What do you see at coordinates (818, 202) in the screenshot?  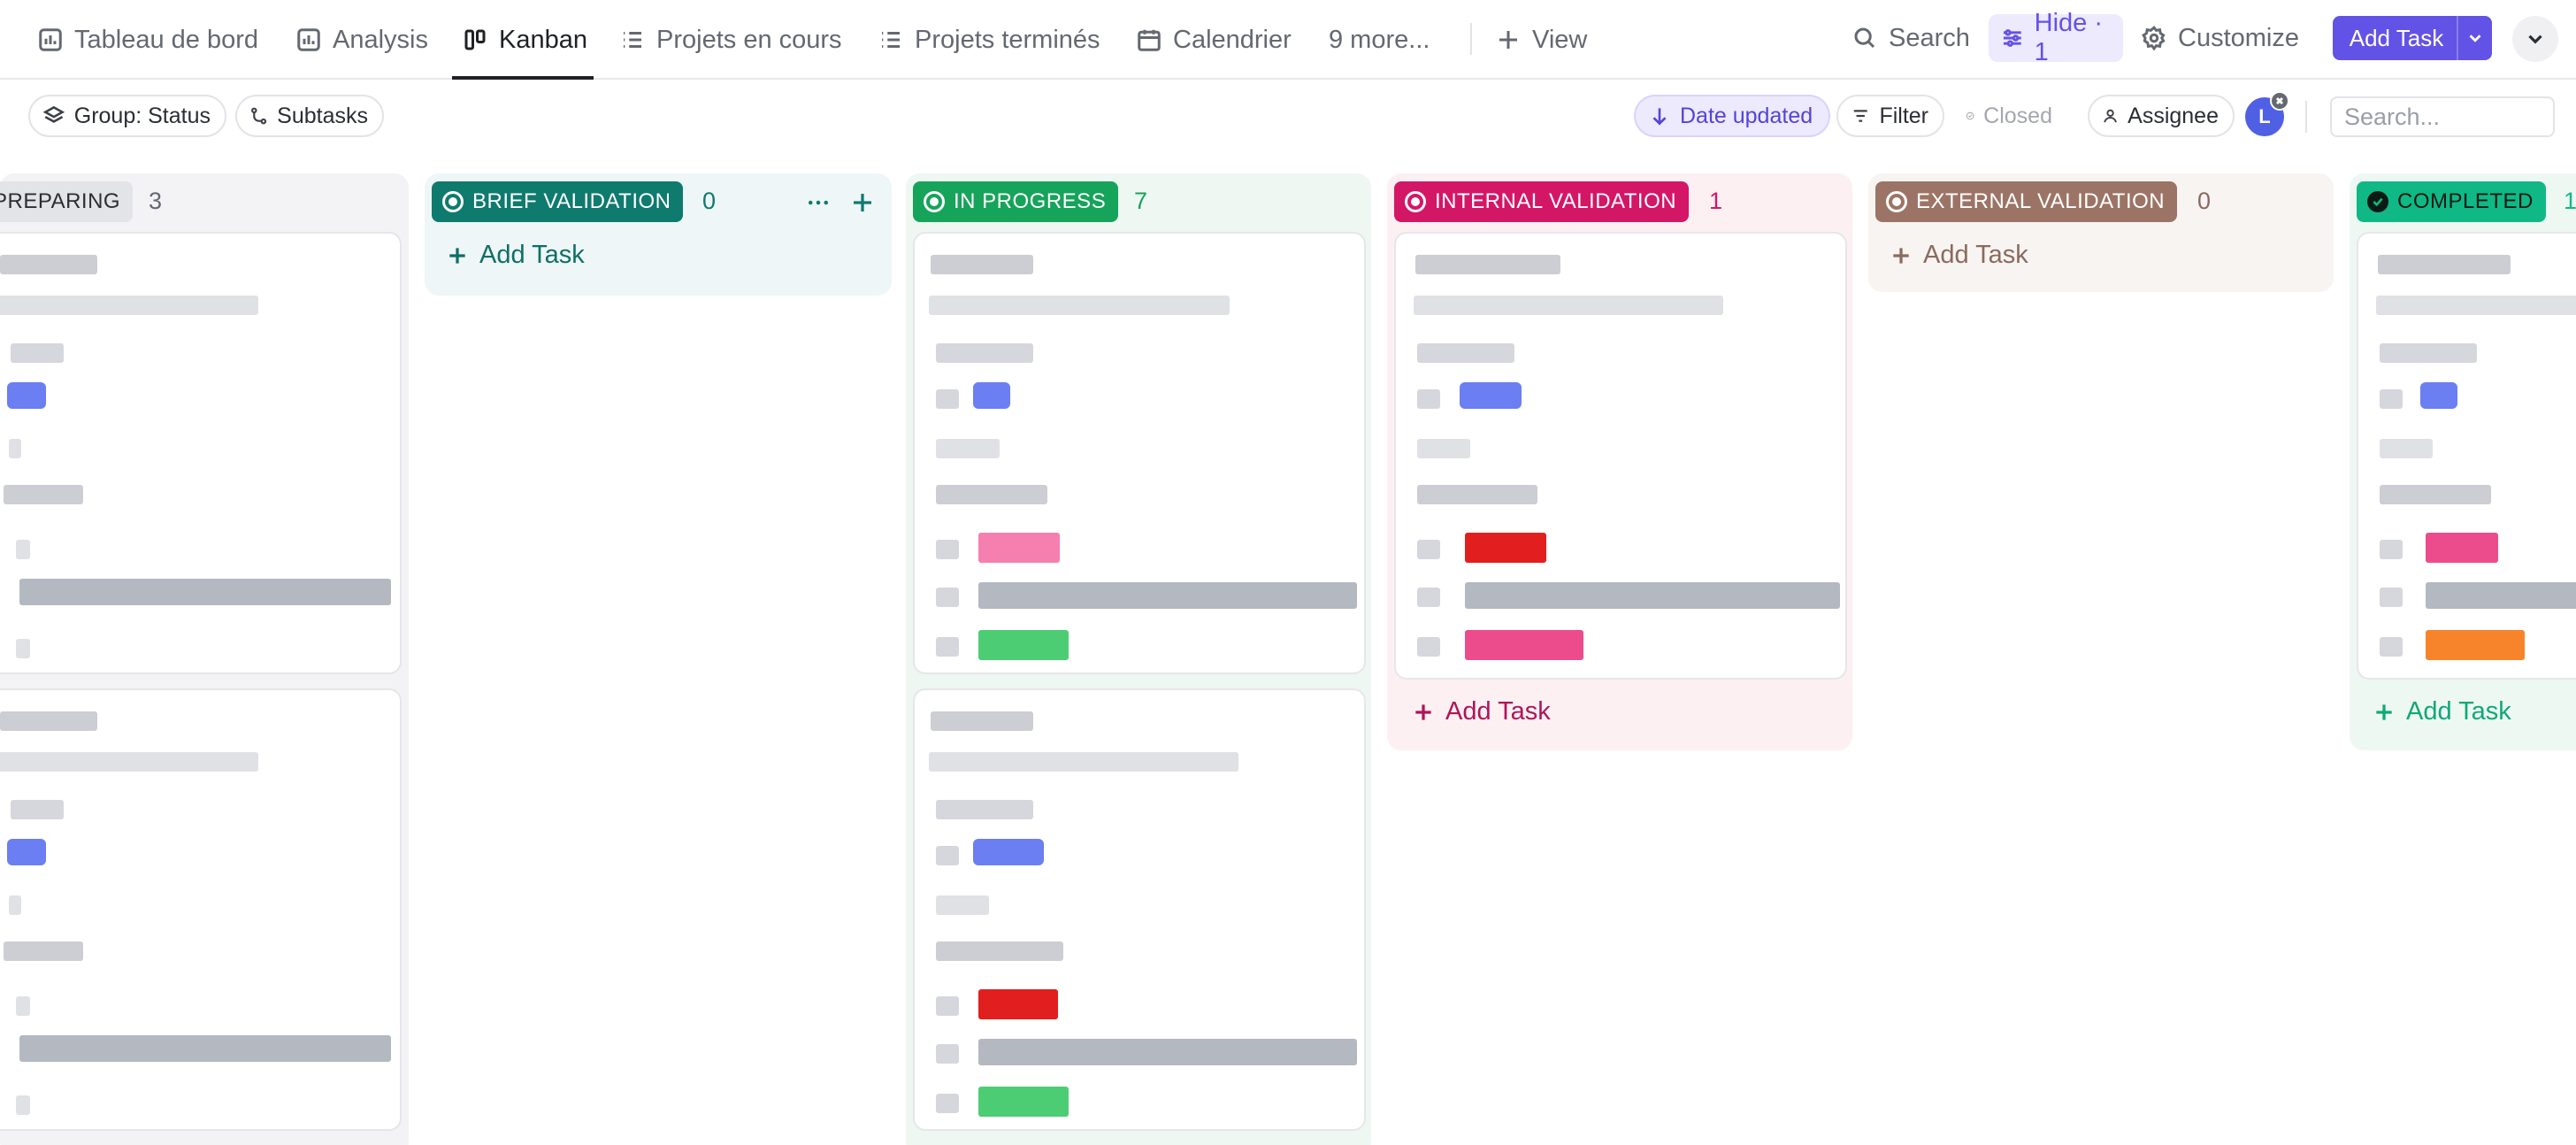 I see `more-options-icon` at bounding box center [818, 202].